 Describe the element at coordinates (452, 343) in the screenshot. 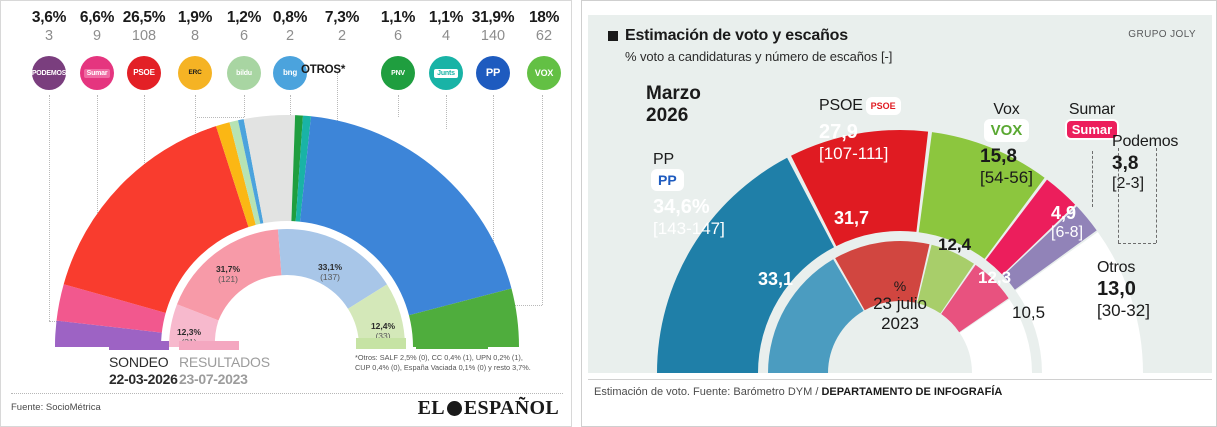

I see `legend-swatch-green-dark` at that location.